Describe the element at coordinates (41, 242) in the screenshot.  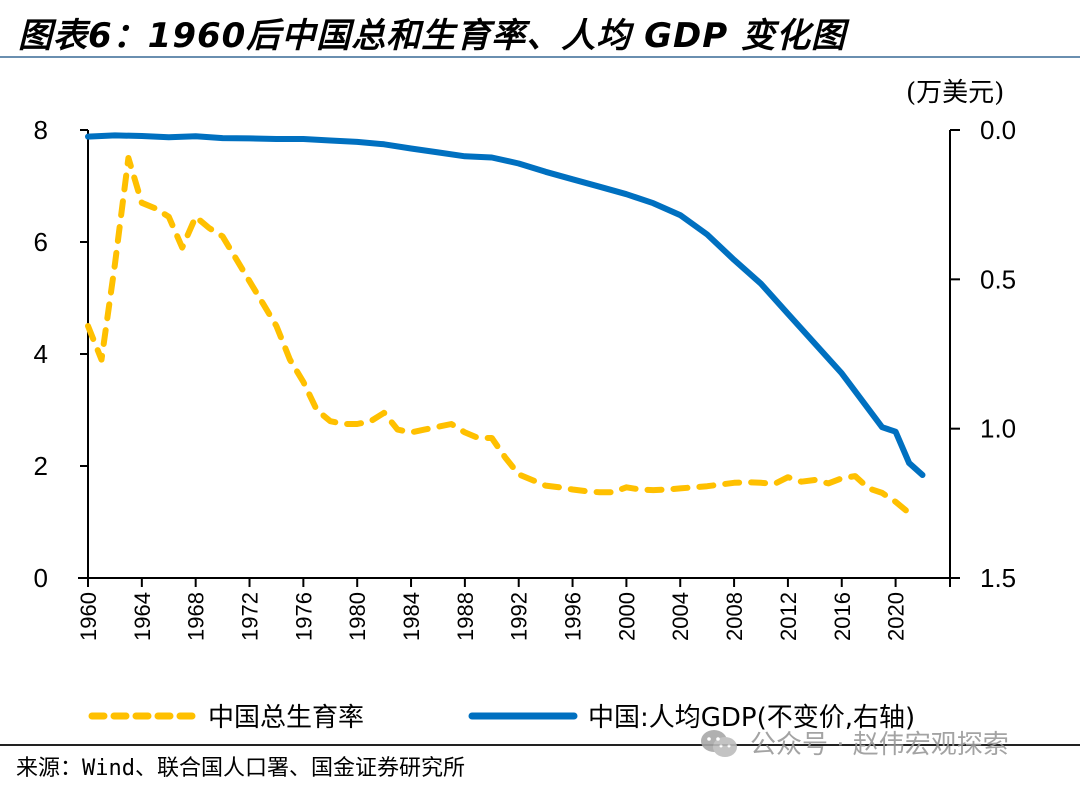
I see `left-tick-label: 6` at that location.